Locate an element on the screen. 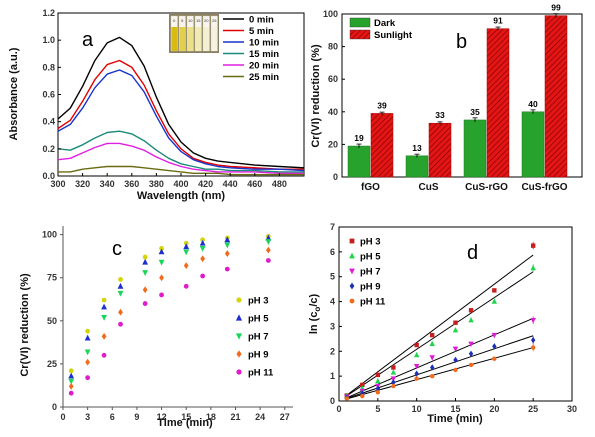 This screenshot has height=437, width=595. panel-a-xtick-label: 300 is located at coordinates (57, 184).